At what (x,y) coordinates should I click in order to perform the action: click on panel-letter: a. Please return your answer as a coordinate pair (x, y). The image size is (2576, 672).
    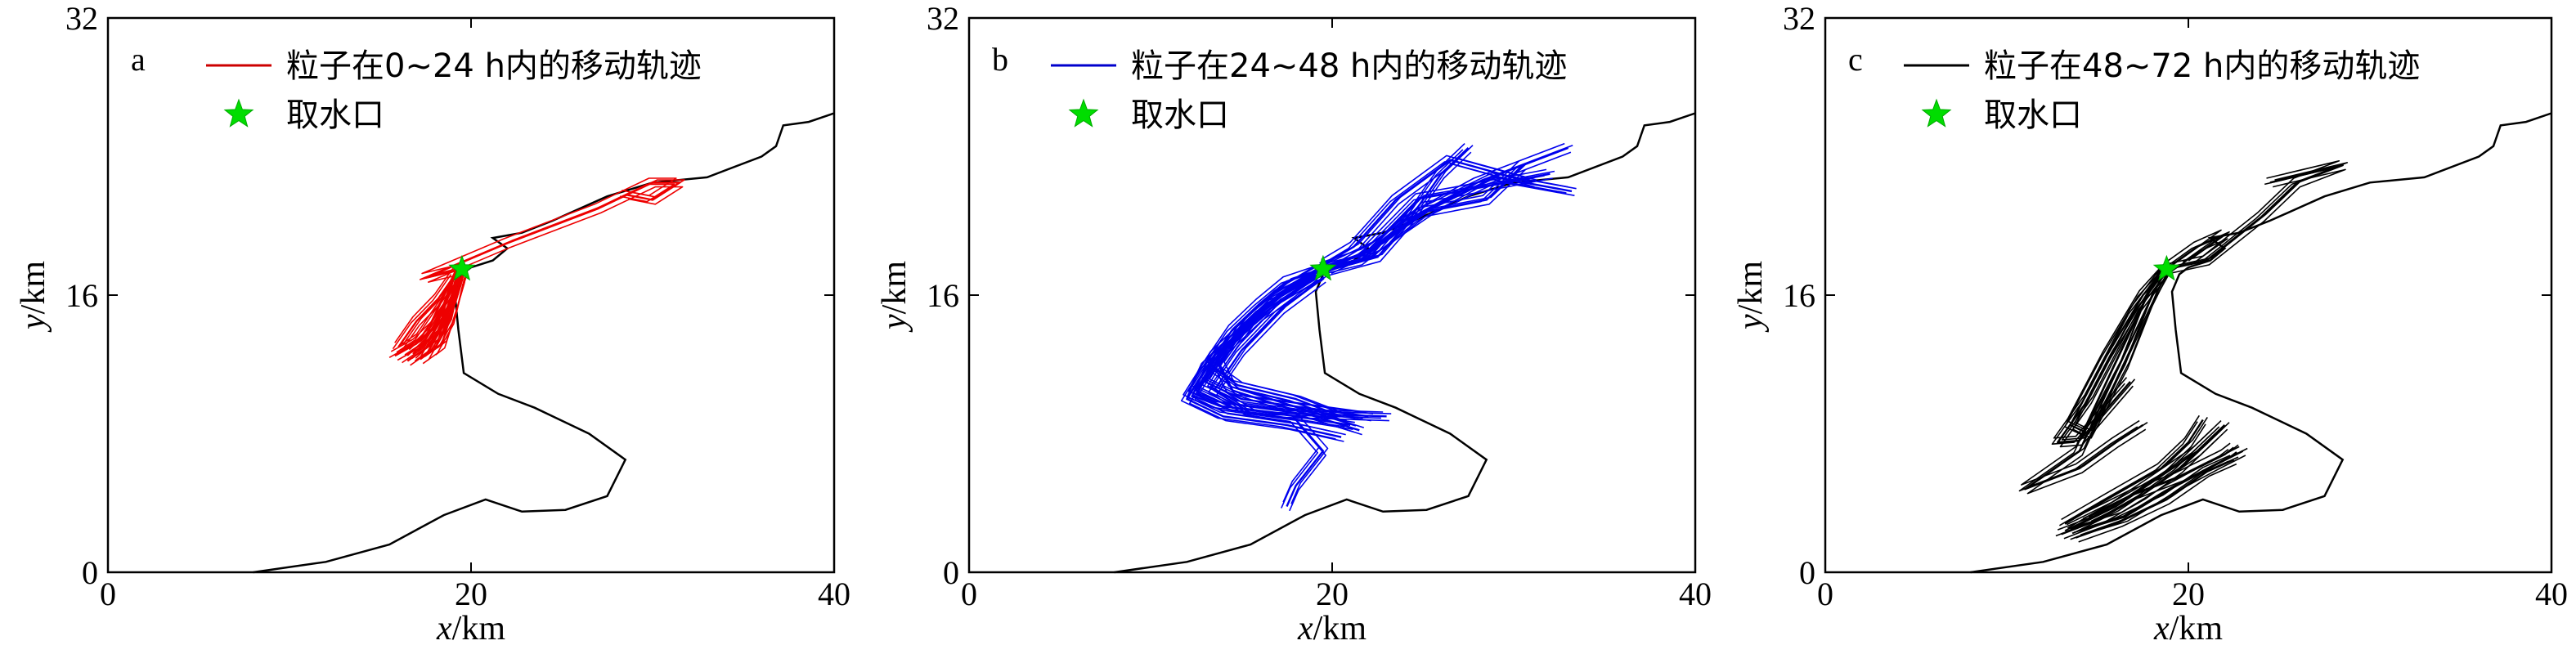
    Looking at the image, I should click on (138, 59).